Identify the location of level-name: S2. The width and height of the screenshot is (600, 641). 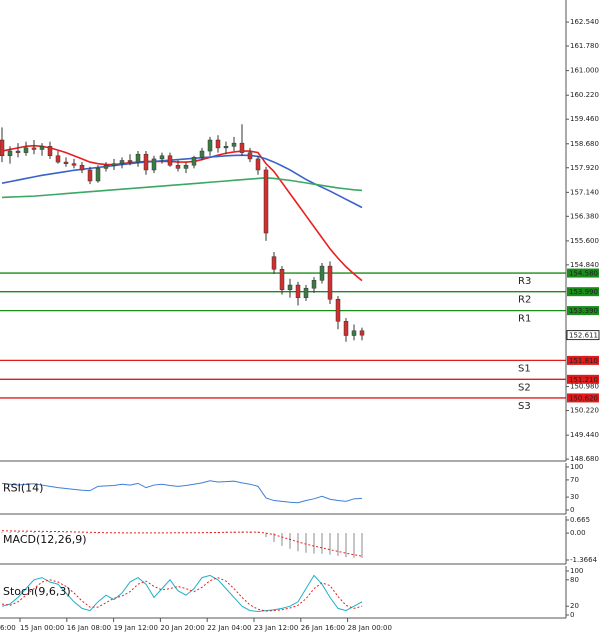
(524, 387).